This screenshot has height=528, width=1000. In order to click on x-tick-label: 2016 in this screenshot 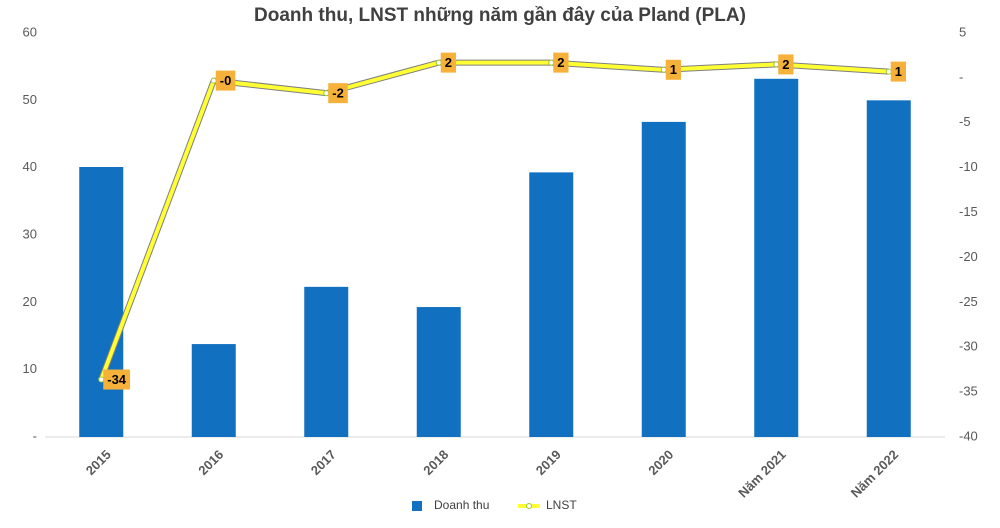, I will do `click(210, 462)`.